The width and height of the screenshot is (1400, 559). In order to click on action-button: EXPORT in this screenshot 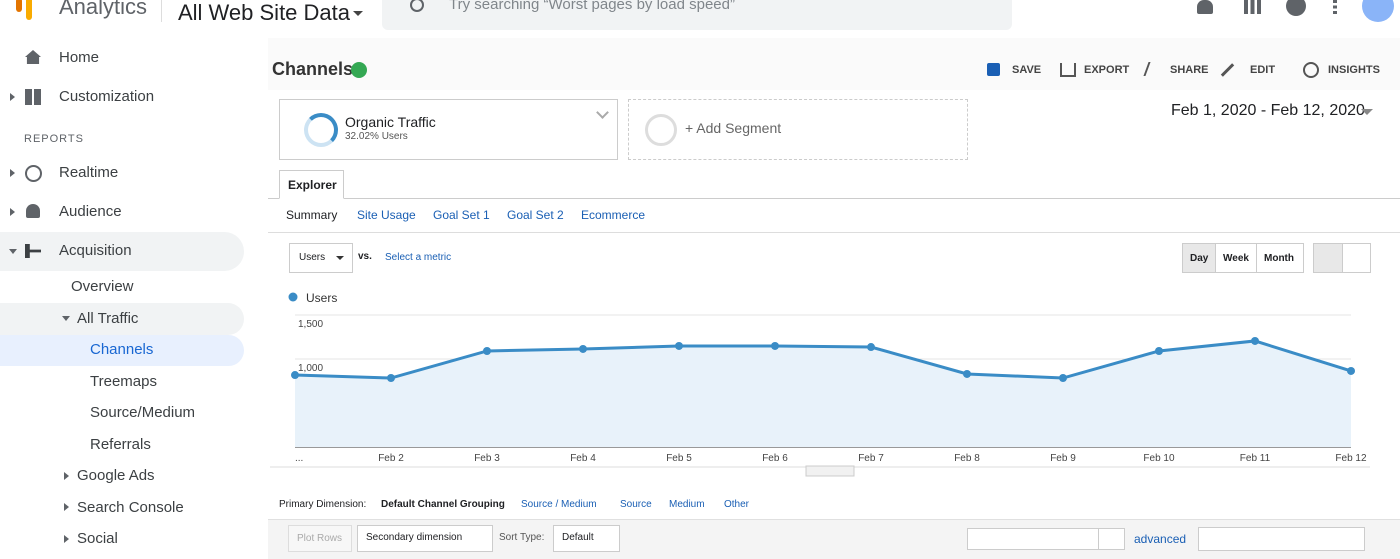, I will do `click(1107, 70)`.